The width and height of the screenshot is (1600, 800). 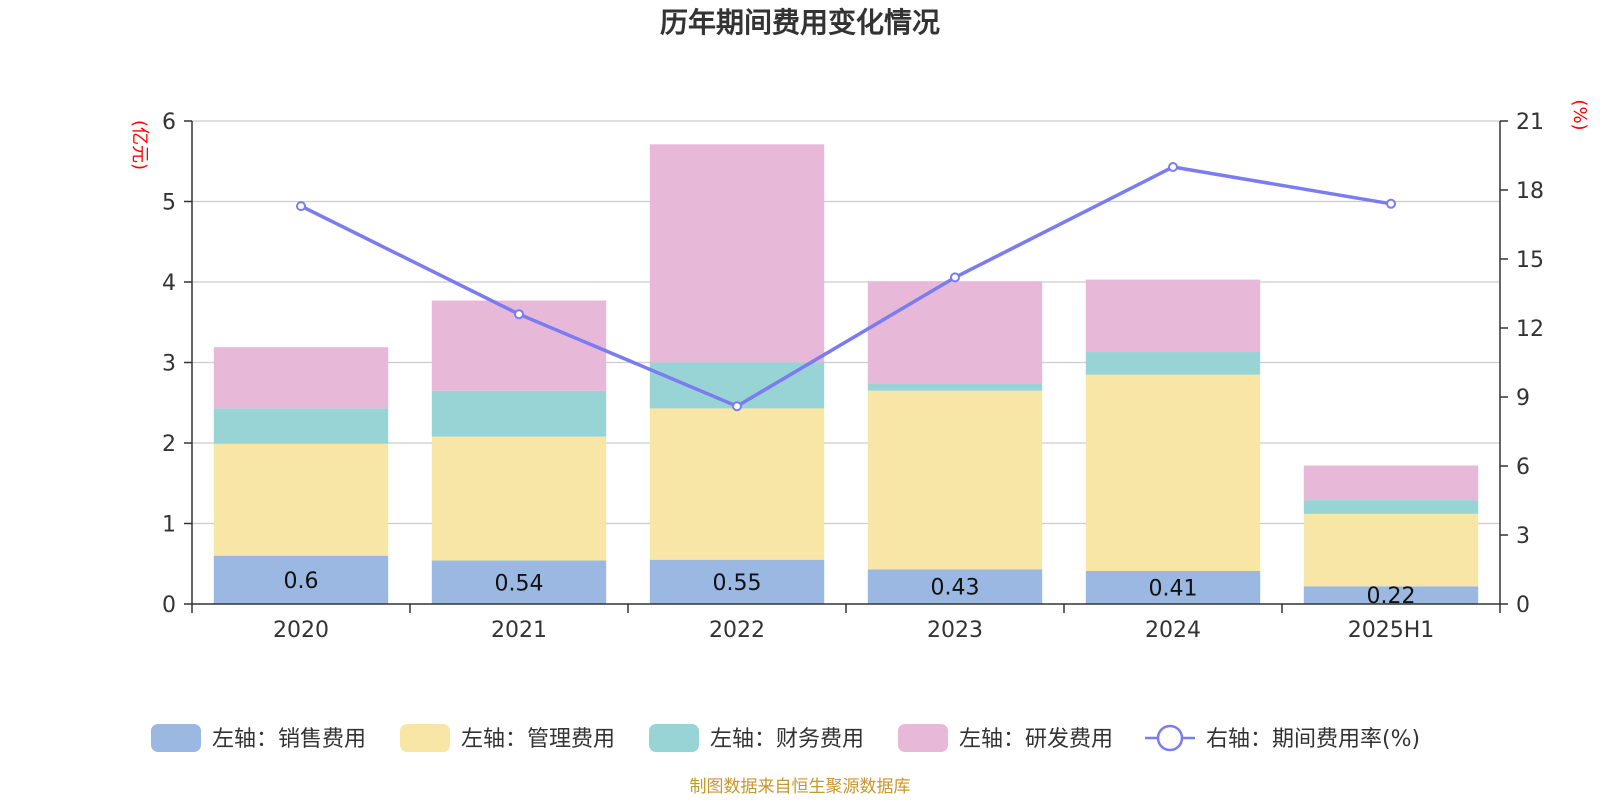 What do you see at coordinates (519, 630) in the screenshot?
I see `x-tick-label: 2021` at bounding box center [519, 630].